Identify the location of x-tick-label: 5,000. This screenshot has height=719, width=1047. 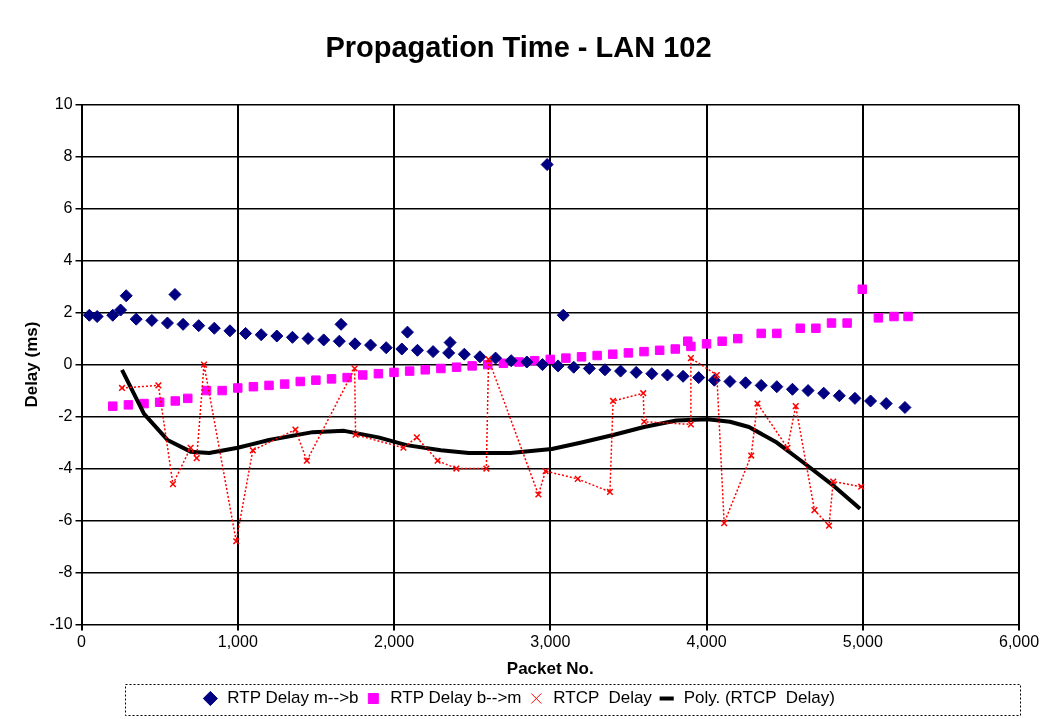
(862, 642).